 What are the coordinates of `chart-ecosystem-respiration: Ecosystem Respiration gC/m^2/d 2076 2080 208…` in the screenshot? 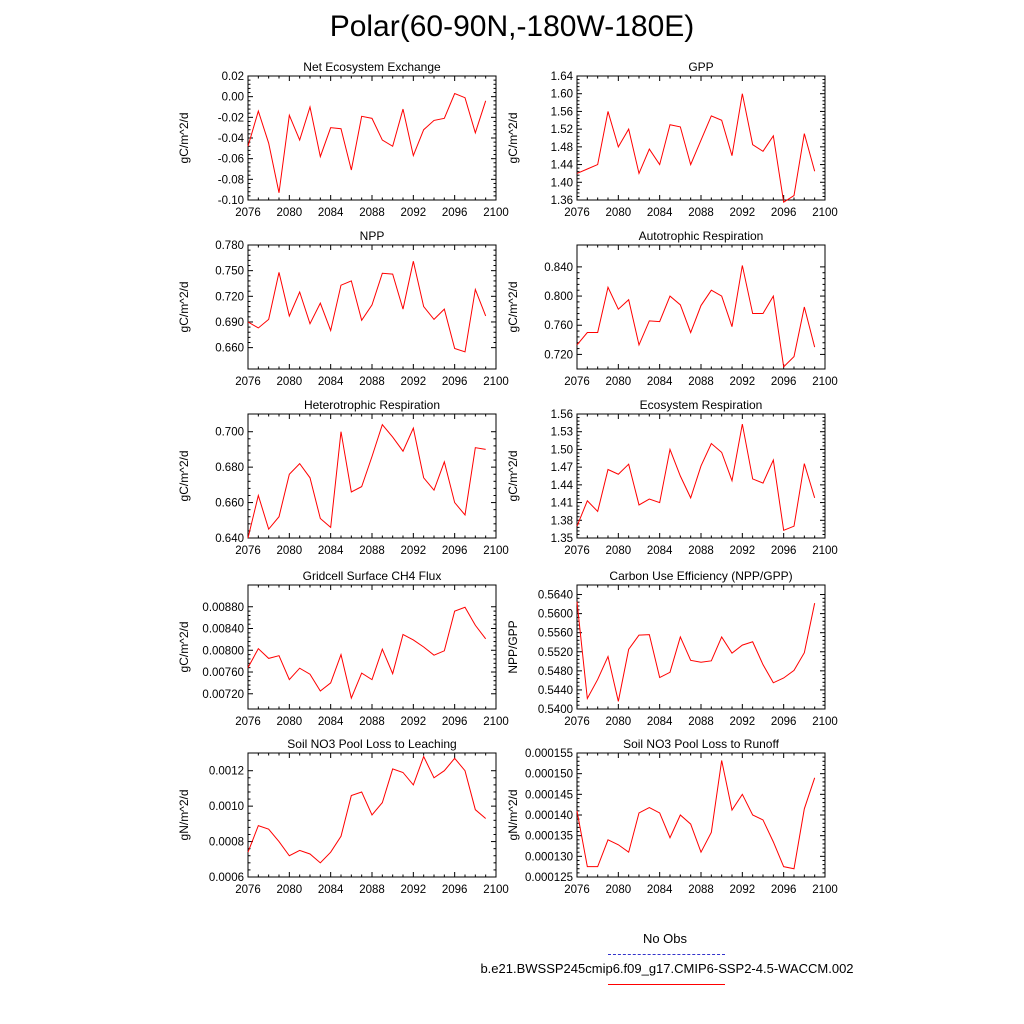 It's located at (672, 477).